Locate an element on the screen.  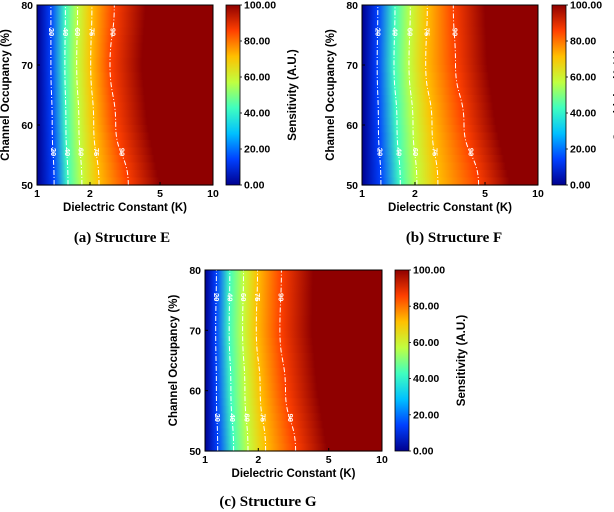
y-tick-label: 60 is located at coordinates (27, 126).